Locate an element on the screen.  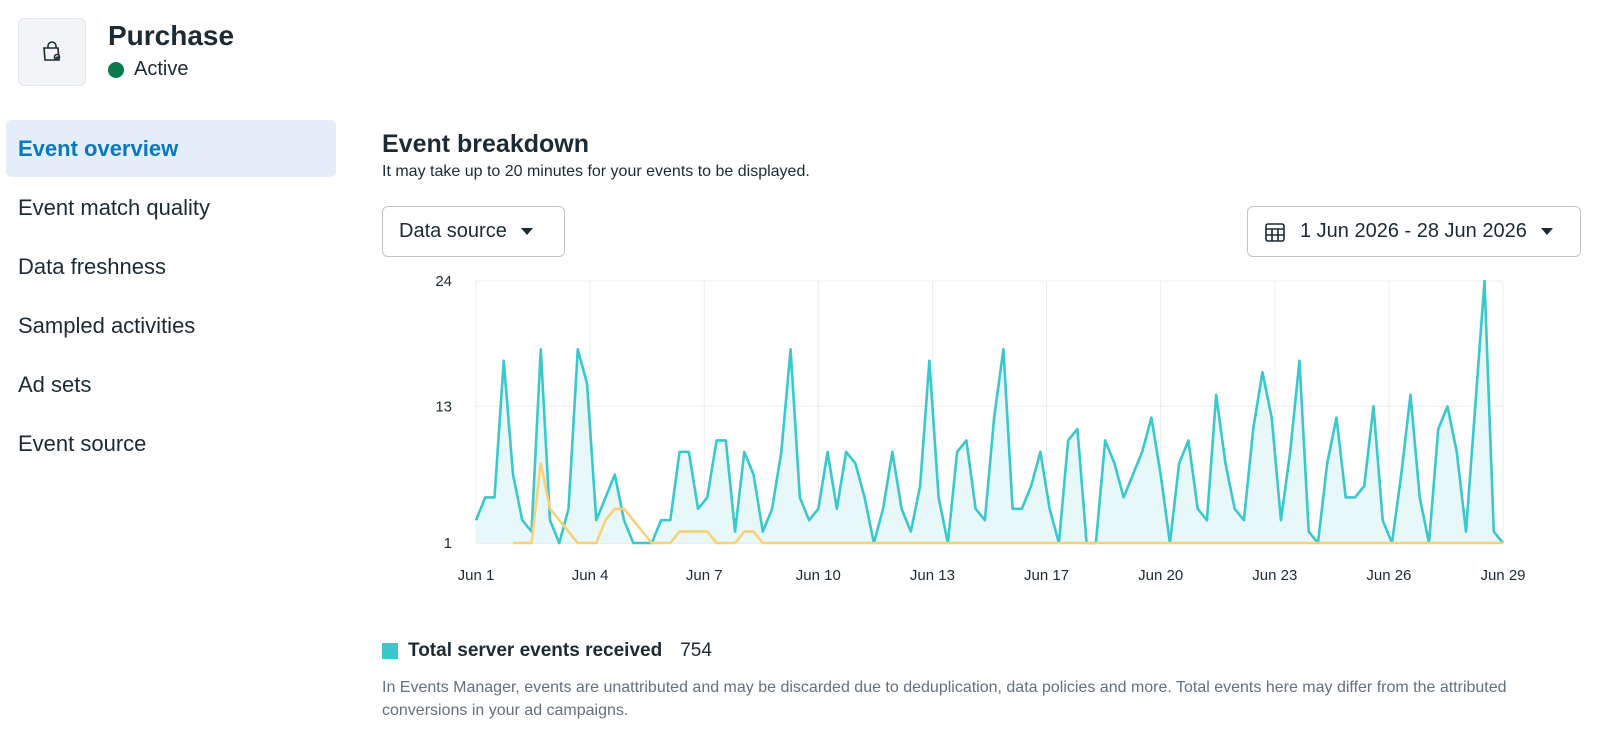
legend-value: 754 is located at coordinates (696, 650).